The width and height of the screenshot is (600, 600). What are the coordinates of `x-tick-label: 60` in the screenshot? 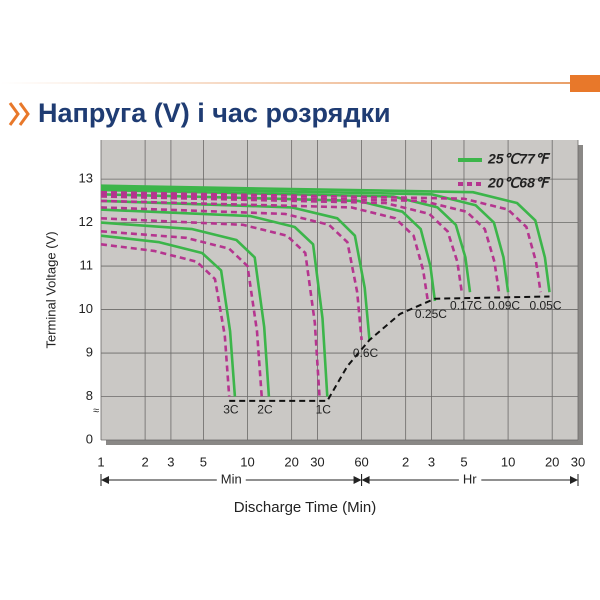 It's located at (361, 461).